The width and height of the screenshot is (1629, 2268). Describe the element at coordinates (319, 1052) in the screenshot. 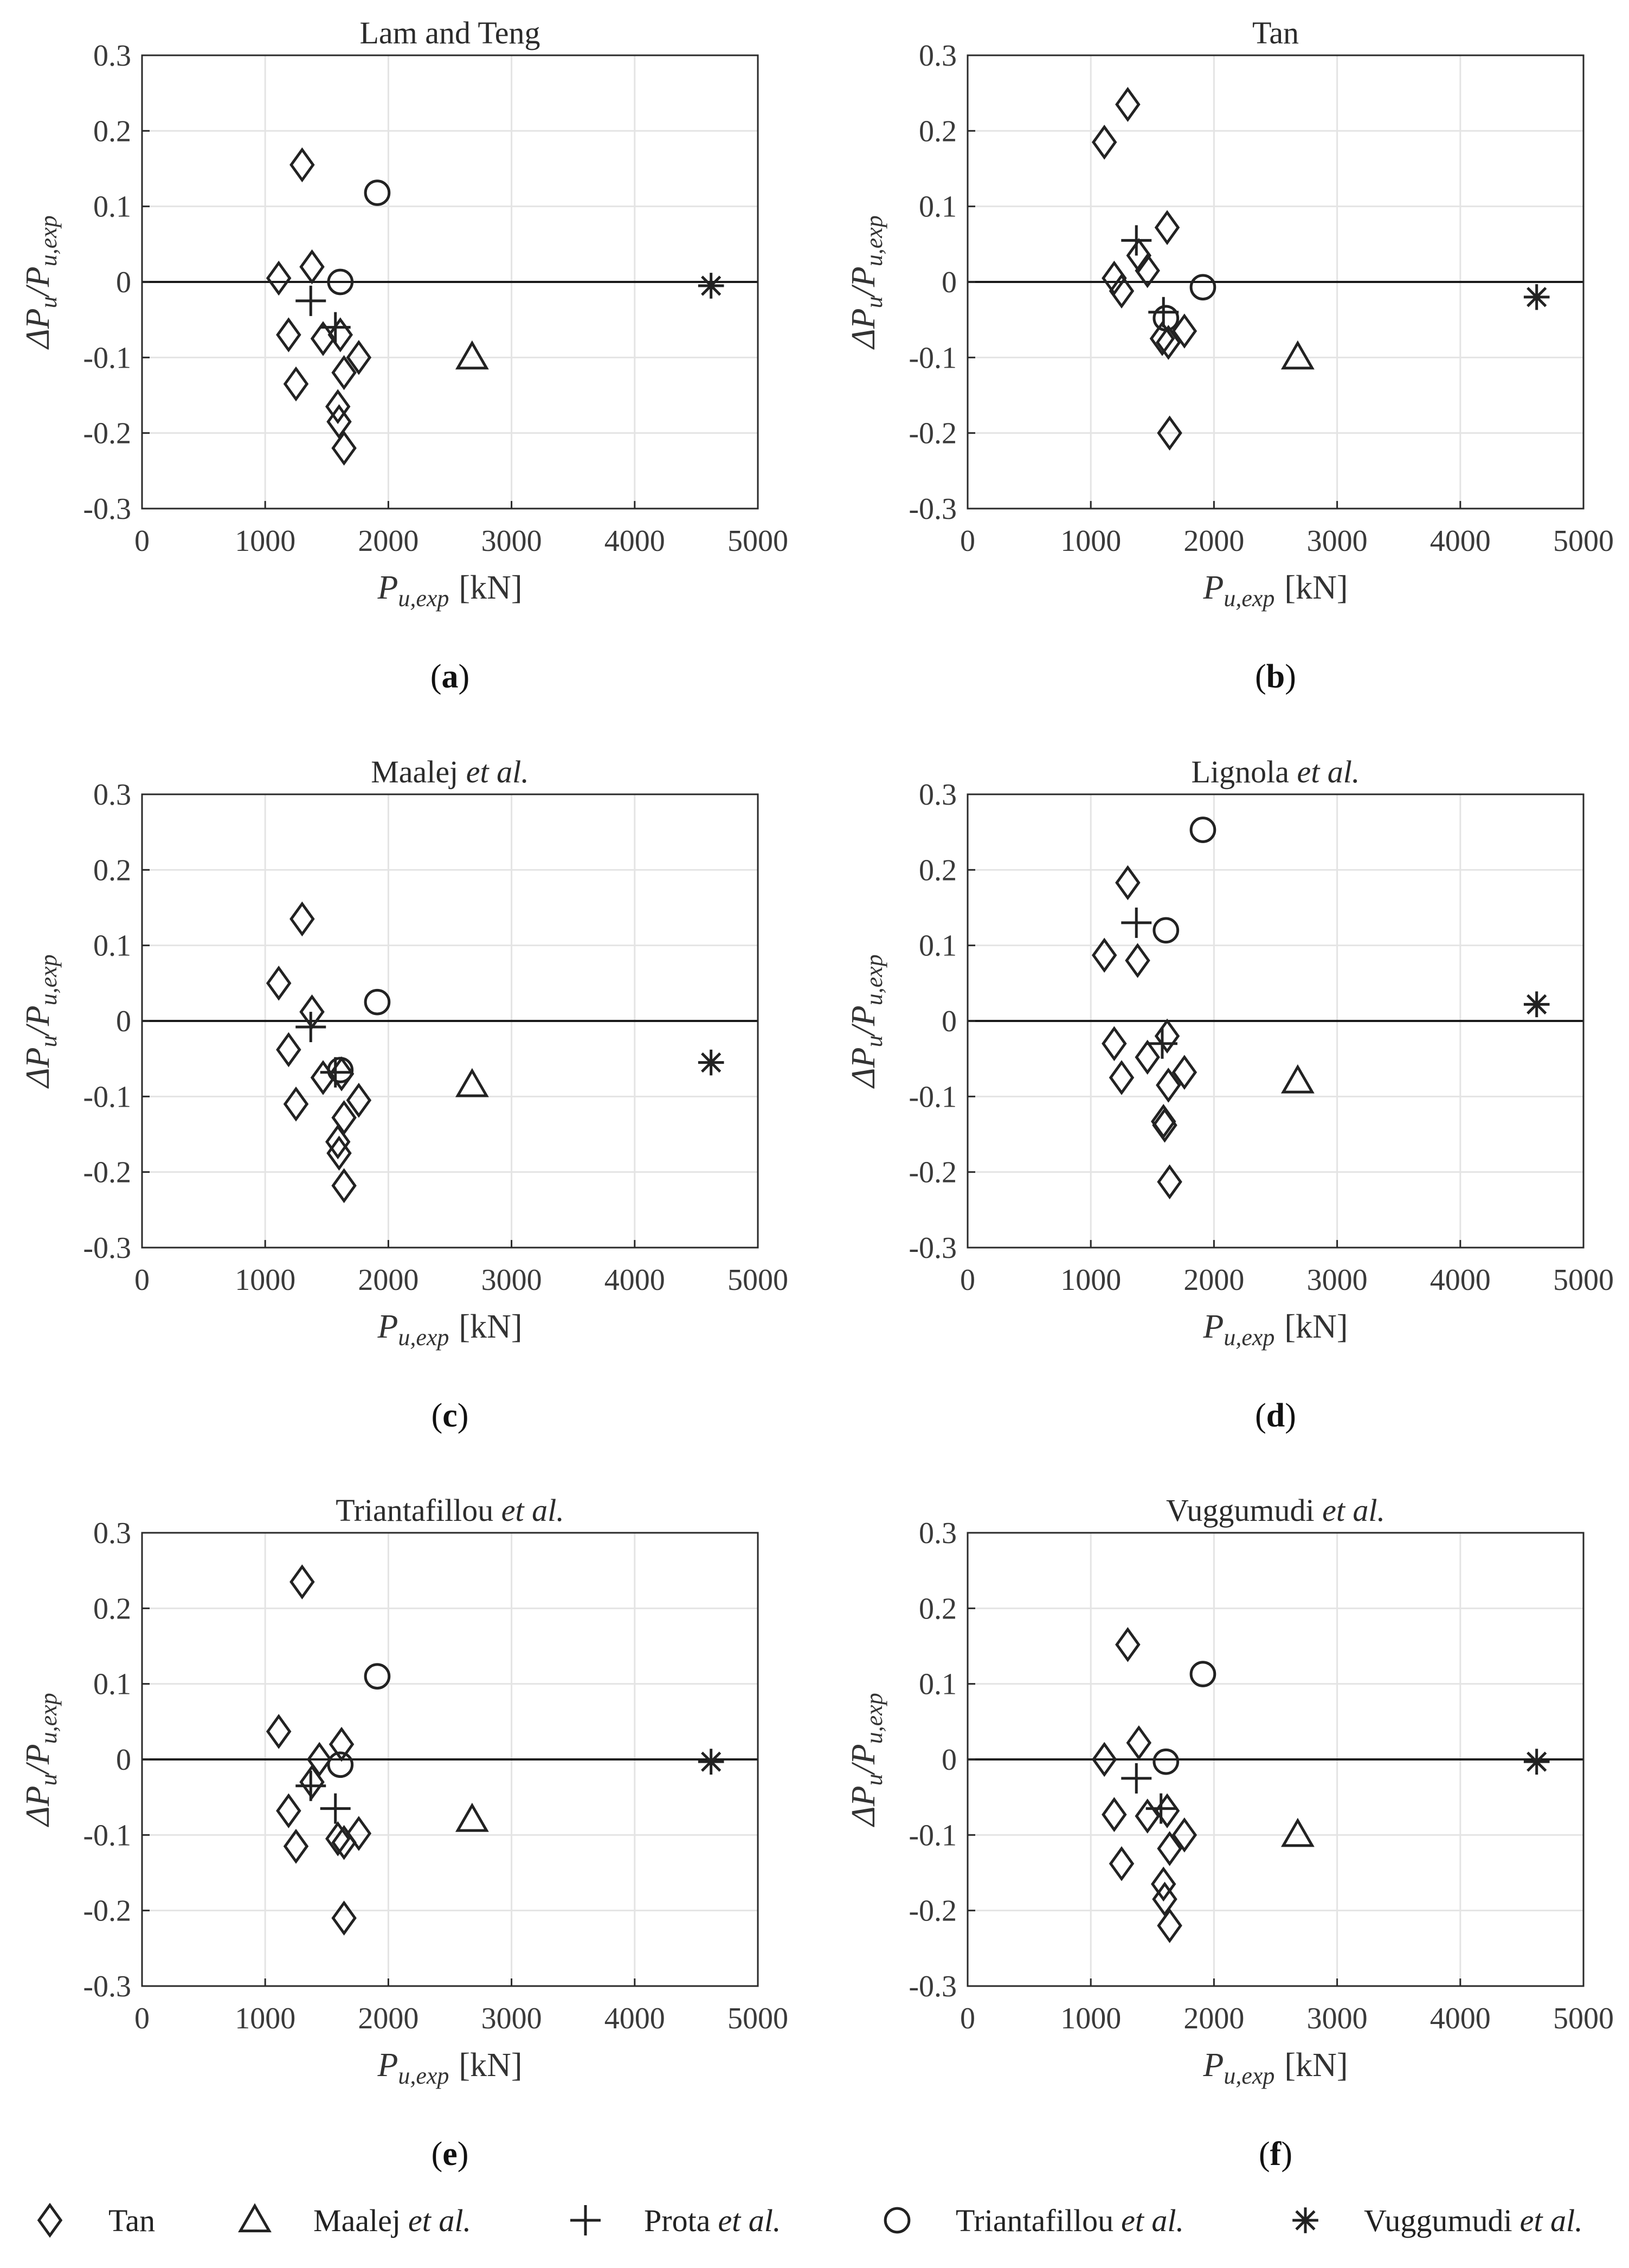

I see `series-diamond` at that location.